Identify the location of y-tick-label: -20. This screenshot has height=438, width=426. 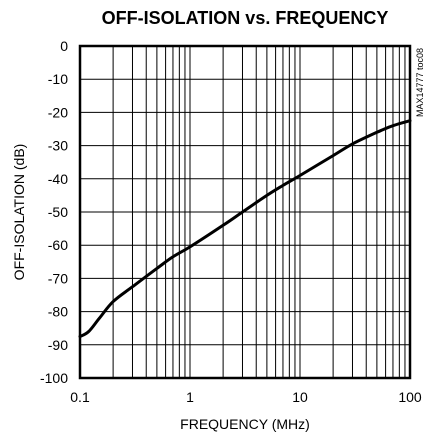
(58, 112).